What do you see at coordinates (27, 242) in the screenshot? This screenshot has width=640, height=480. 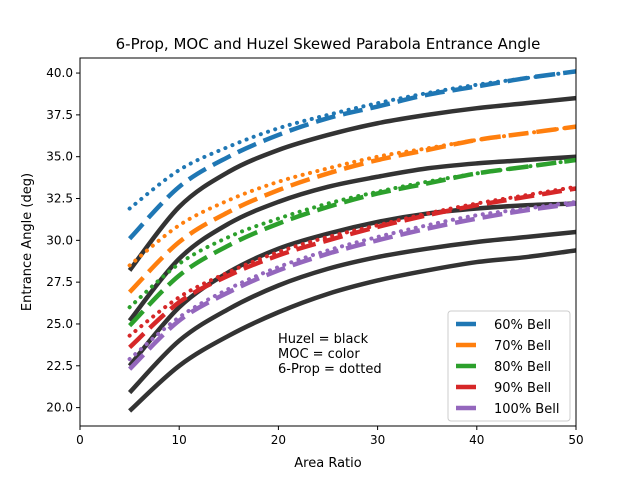 I see `y-axis-label: Entrance Angle (deg)` at bounding box center [27, 242].